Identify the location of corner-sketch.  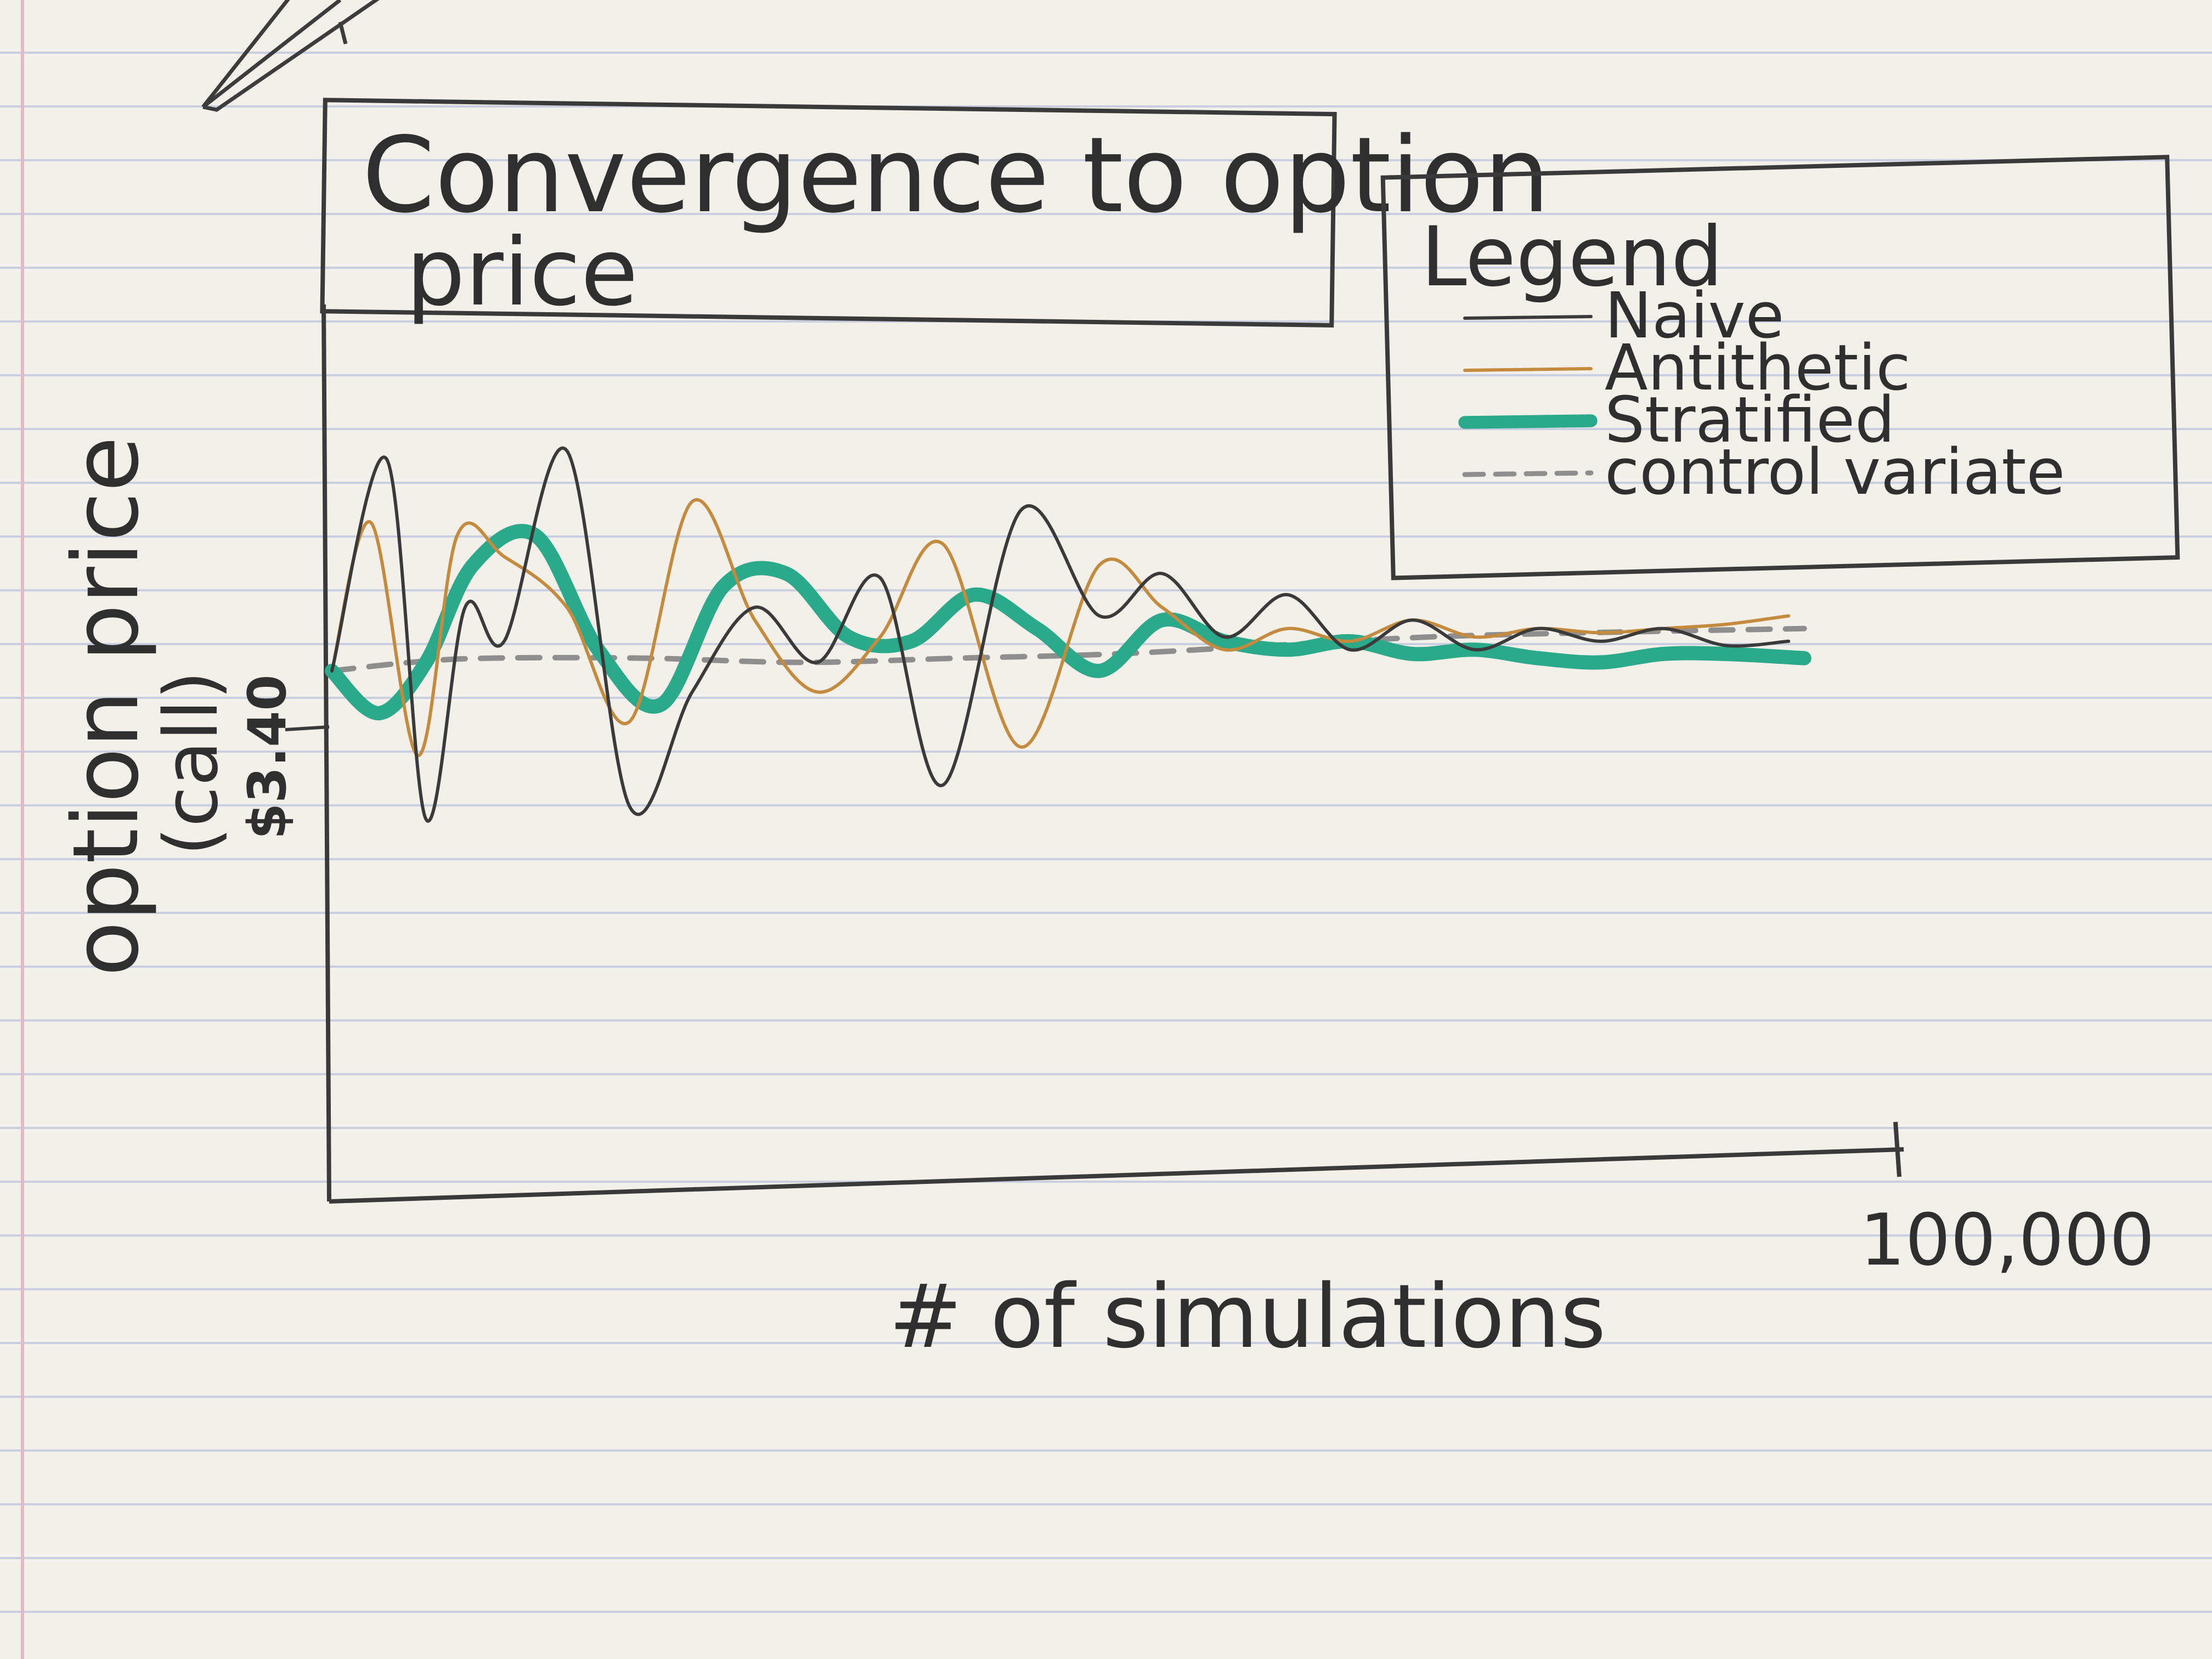
(290, 56).